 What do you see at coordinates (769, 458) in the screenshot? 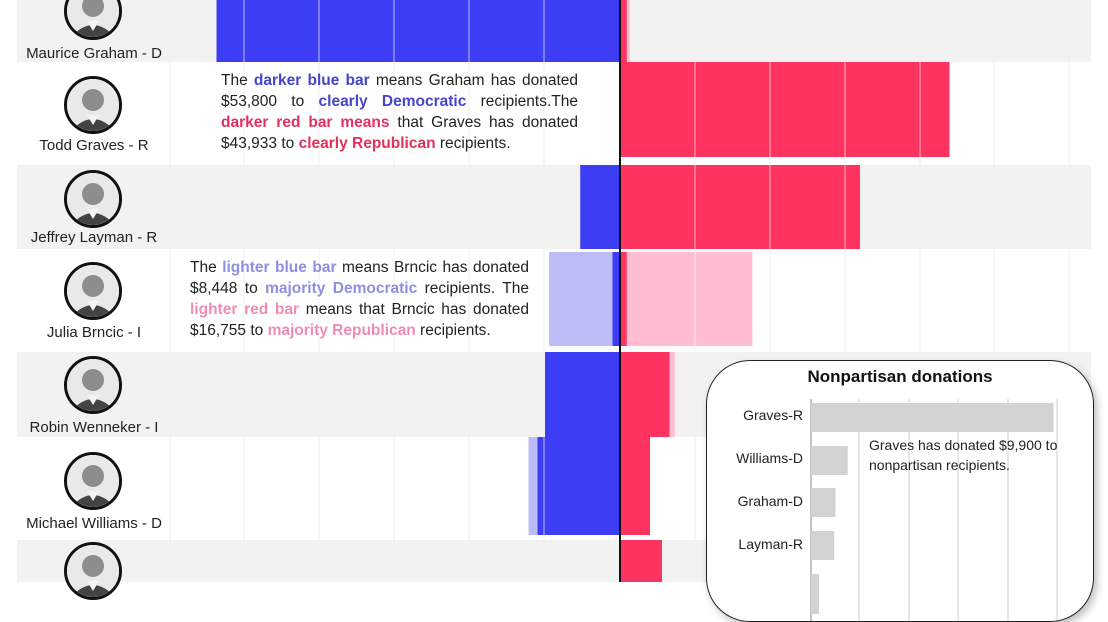
I see `inset-category-label: Williams-D` at bounding box center [769, 458].